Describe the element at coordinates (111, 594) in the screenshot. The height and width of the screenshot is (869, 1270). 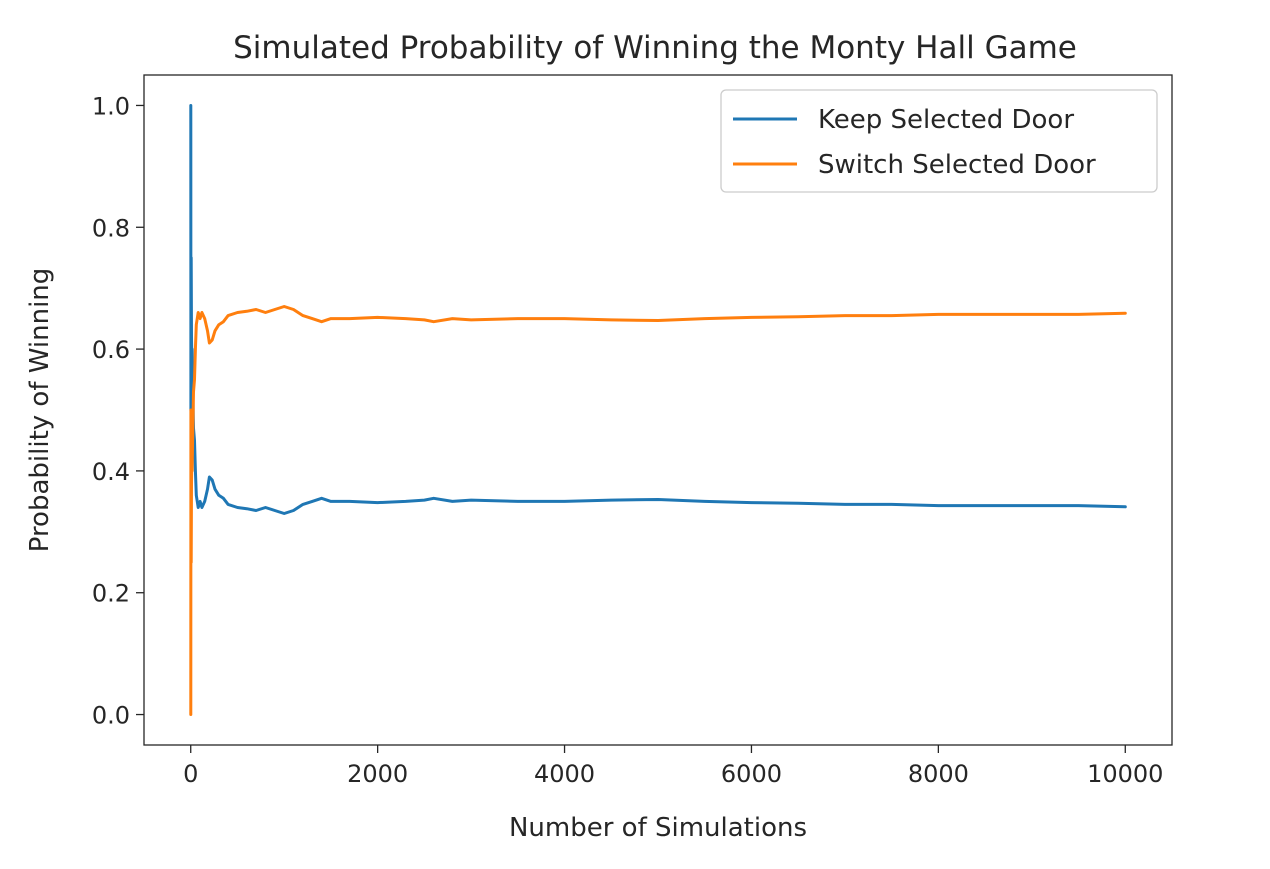
I see `y-tick-label: 0.2` at that location.